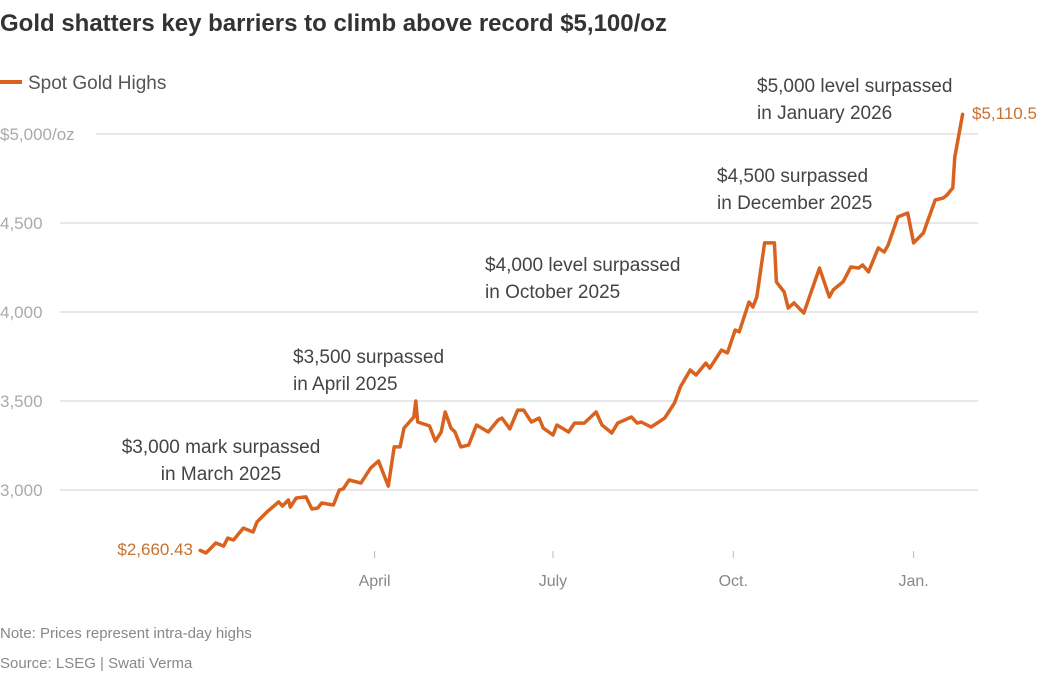 This screenshot has height=675, width=1038. What do you see at coordinates (97, 83) in the screenshot?
I see `legend-label: Spot Gold Highs` at bounding box center [97, 83].